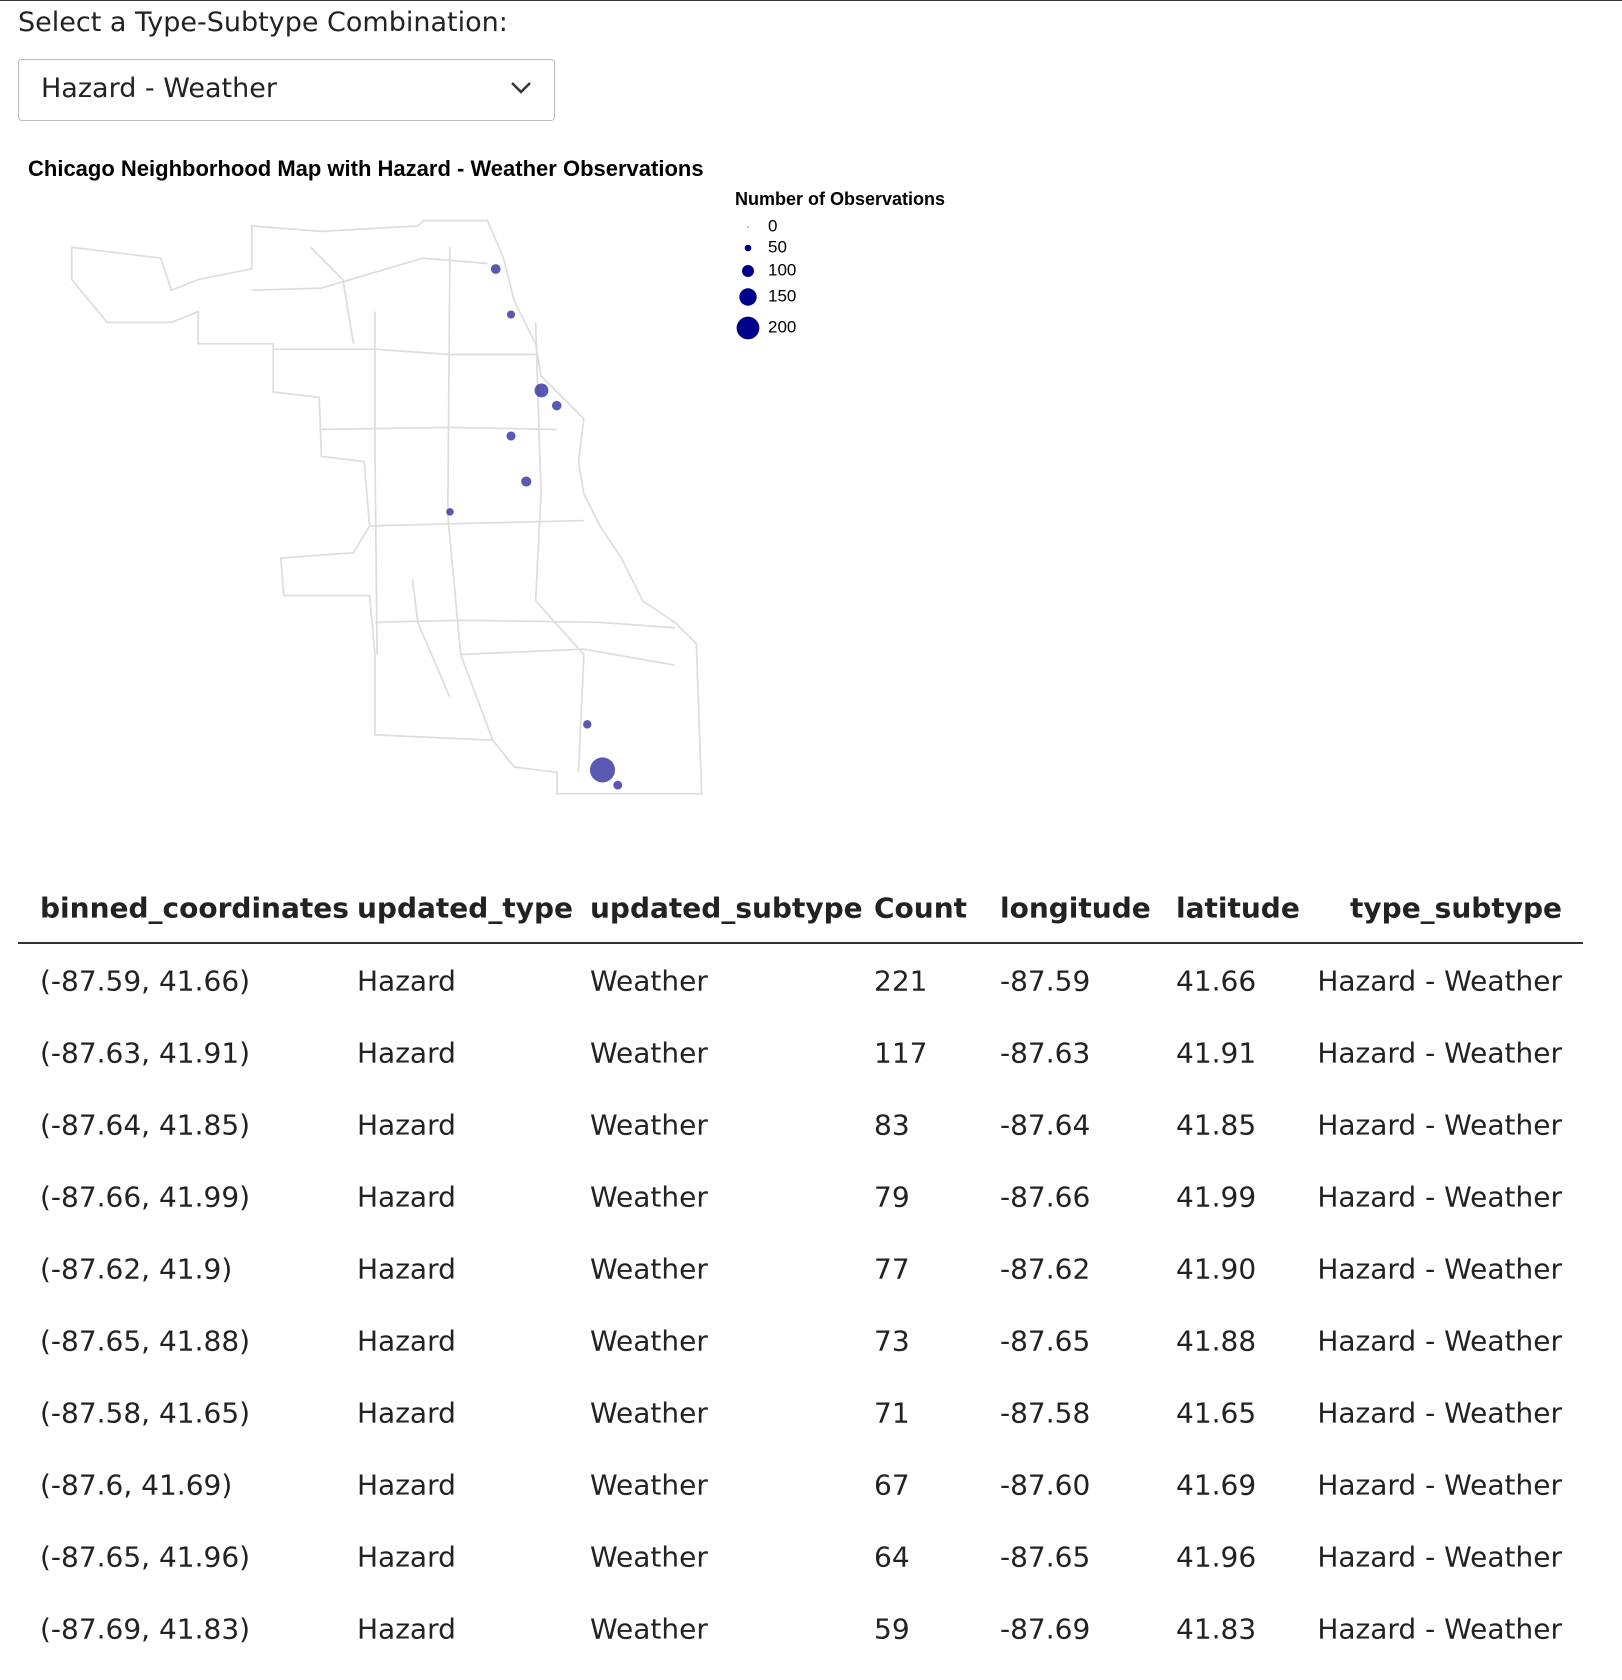 The width and height of the screenshot is (1622, 1680). I want to click on dropdown-value: Hazard - Weather, so click(159, 88).